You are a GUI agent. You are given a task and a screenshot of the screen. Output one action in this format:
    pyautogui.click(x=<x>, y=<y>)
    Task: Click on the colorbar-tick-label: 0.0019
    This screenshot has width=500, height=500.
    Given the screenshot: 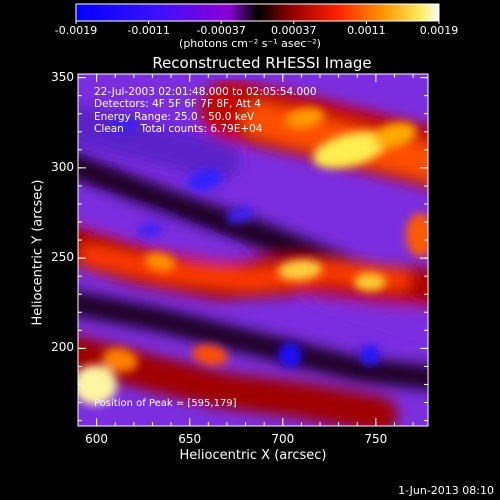 What is the action you would take?
    pyautogui.click(x=439, y=30)
    